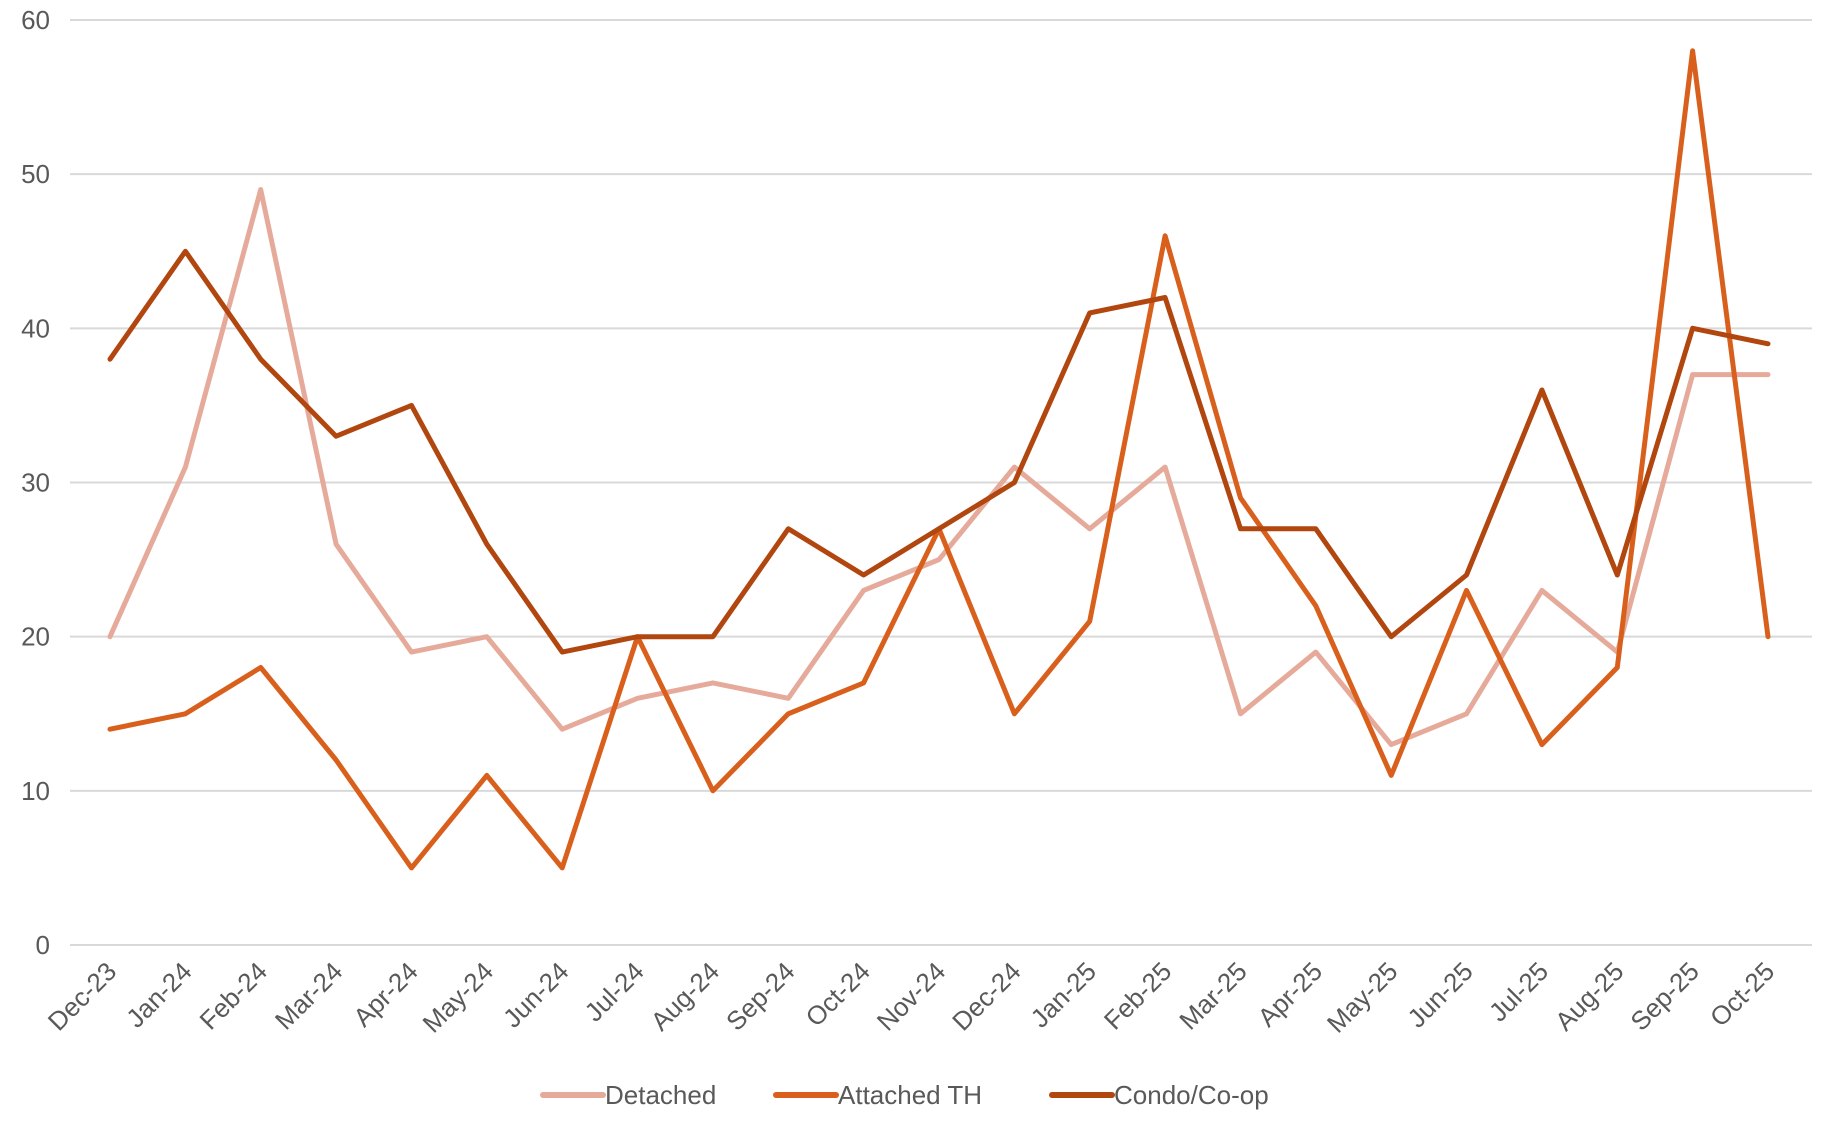 This screenshot has width=1822, height=1122. I want to click on y-tick-label: 60, so click(35, 20).